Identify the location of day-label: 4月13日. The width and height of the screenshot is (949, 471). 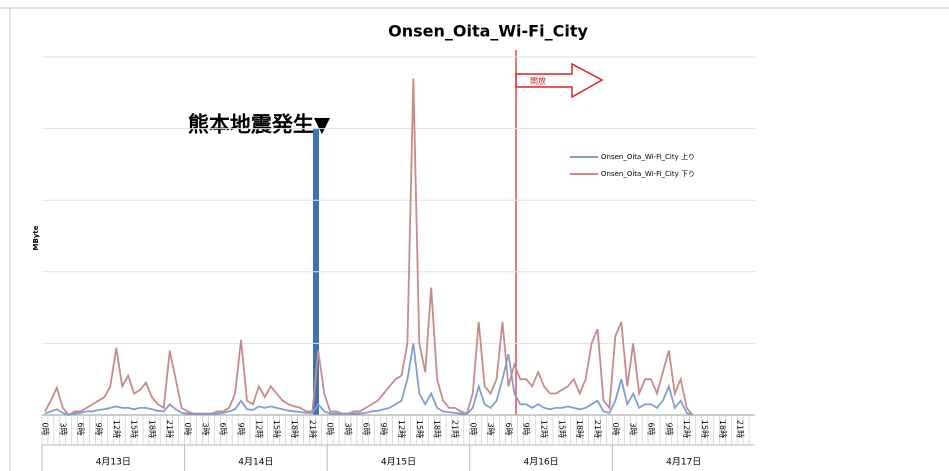
(113, 462).